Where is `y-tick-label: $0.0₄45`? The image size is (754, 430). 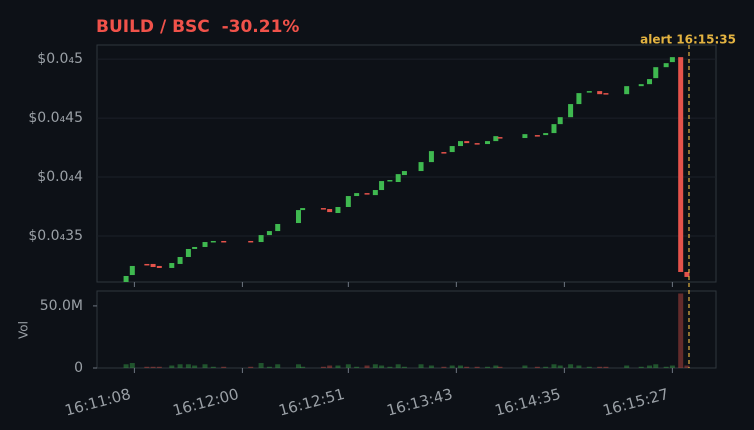 y-tick-label: $0.0₄45 is located at coordinates (55, 118).